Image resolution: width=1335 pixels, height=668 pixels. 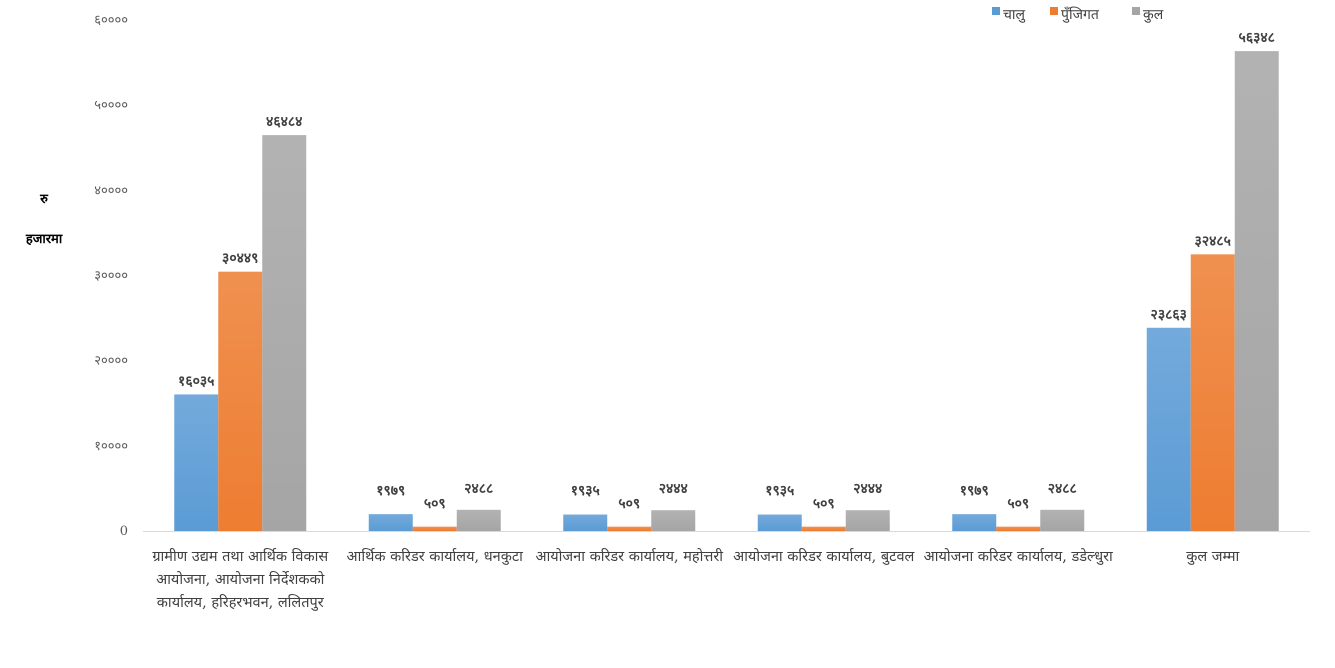 What do you see at coordinates (824, 557) in the screenshot?
I see `category-label: आयोजना करिडर कार्यालय, बुटवल` at bounding box center [824, 557].